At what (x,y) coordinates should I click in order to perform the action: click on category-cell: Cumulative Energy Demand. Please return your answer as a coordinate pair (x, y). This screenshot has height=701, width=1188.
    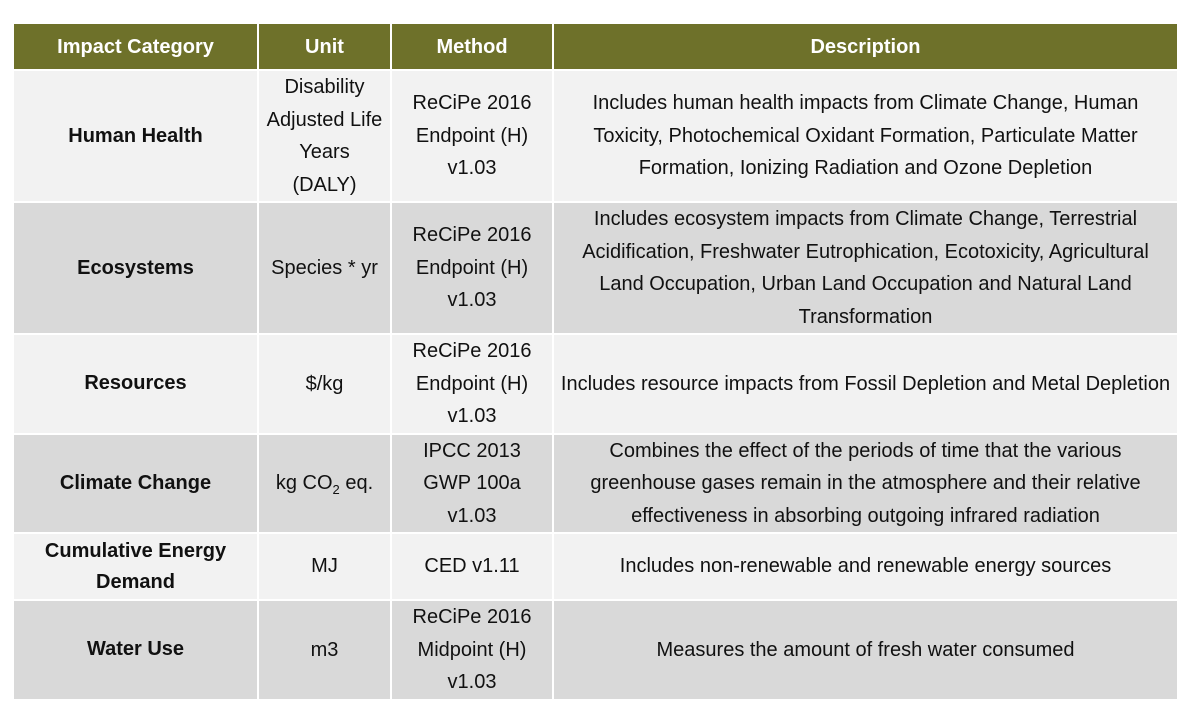
    Looking at the image, I should click on (135, 566).